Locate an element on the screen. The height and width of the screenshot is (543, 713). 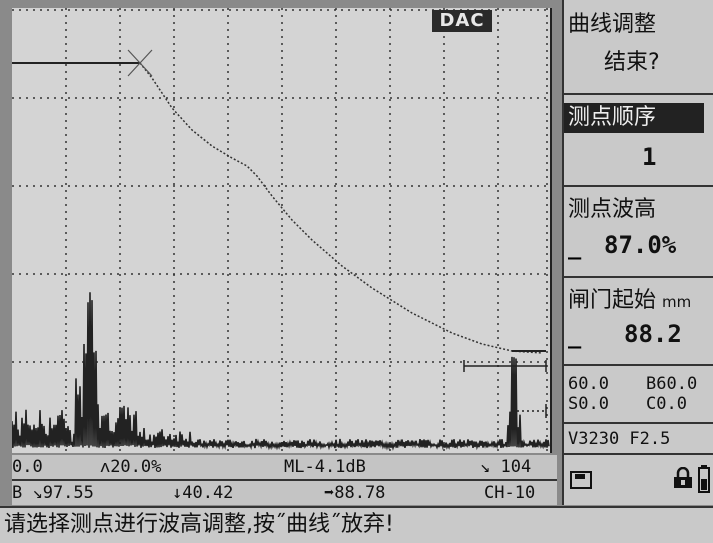
menu-gate-start-label: 闸门起始 is located at coordinates (612, 300).